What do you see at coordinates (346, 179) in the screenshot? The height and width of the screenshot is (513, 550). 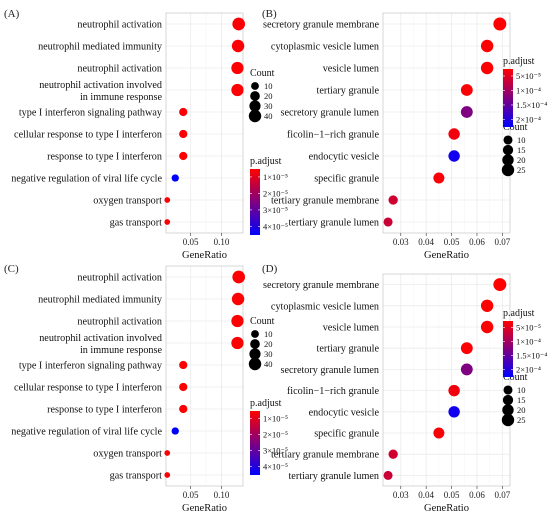 I see `y-tick-label: specific granule` at bounding box center [346, 179].